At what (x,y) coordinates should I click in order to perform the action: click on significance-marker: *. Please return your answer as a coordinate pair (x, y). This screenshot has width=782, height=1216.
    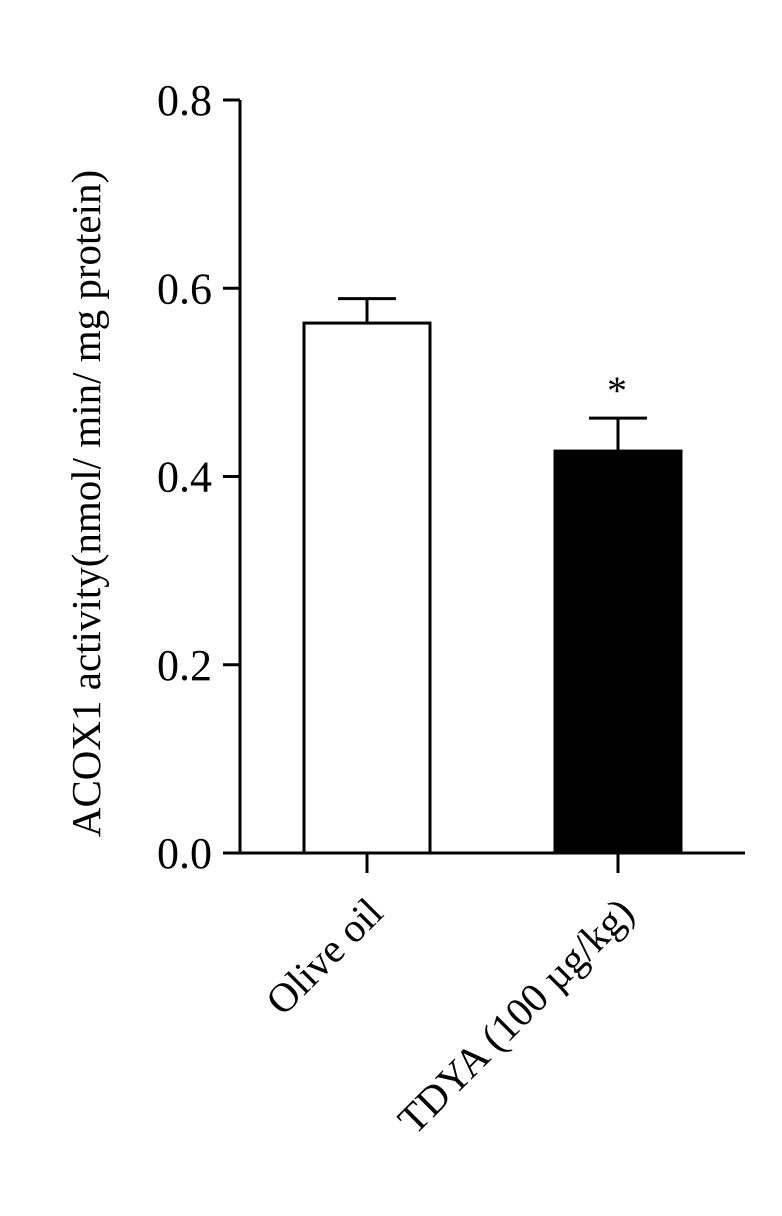
    Looking at the image, I should click on (617, 390).